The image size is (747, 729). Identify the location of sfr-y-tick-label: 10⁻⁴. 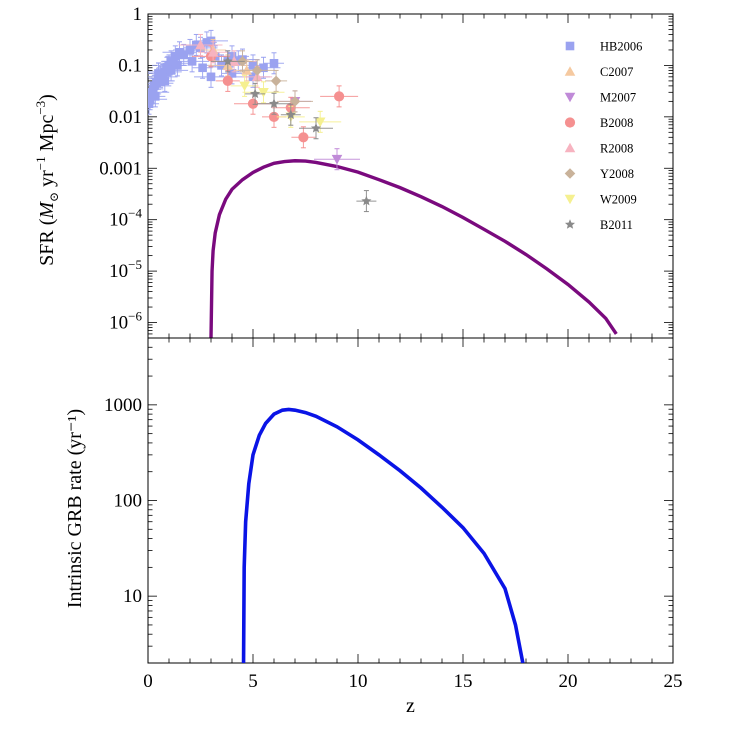
(125, 218).